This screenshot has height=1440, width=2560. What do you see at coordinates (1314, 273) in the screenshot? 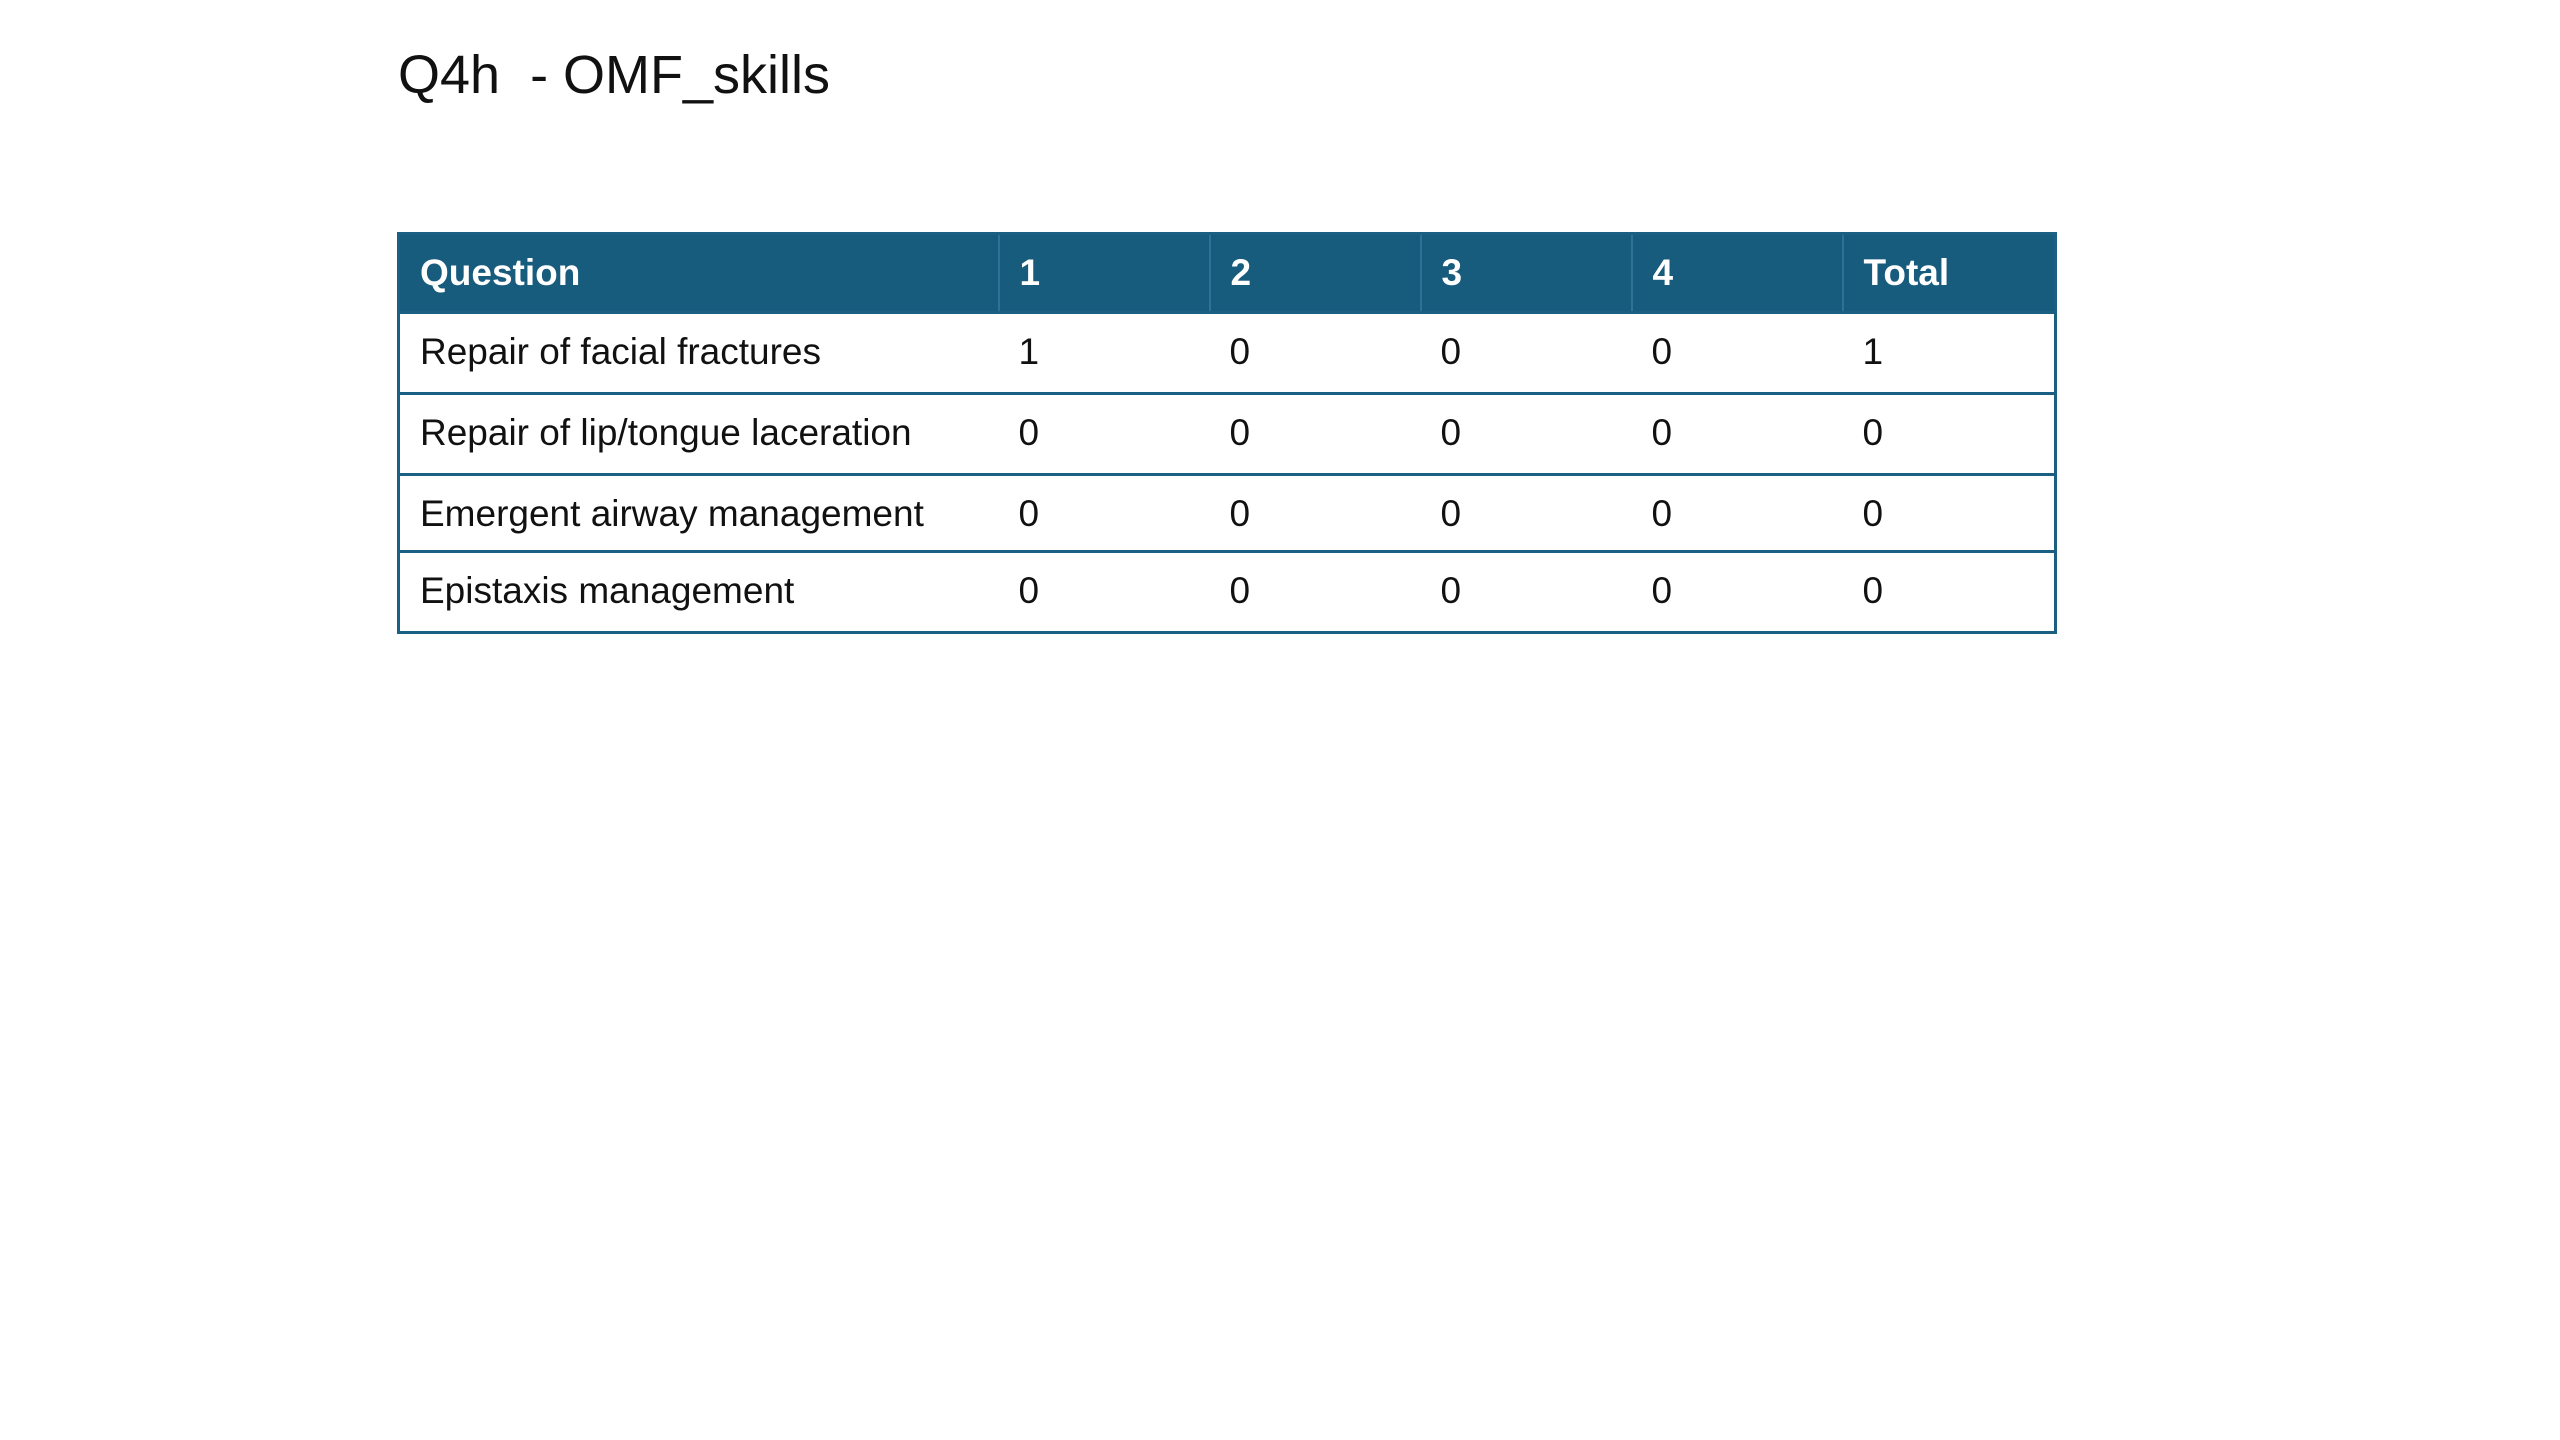
I see `header-2: 2` at bounding box center [1314, 273].